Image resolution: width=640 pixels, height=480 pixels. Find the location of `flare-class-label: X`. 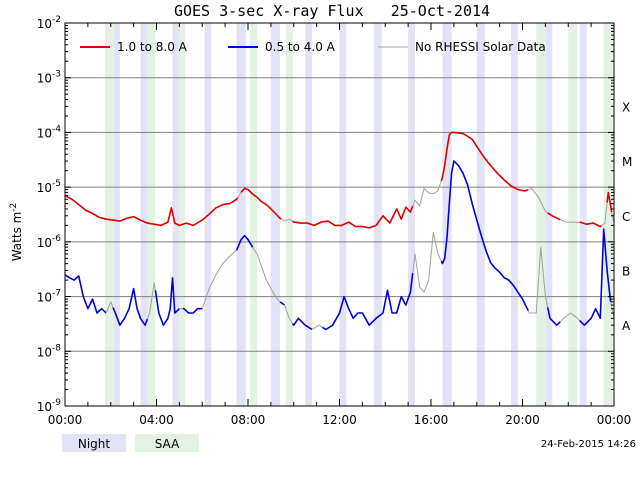

flare-class-label: X is located at coordinates (626, 107).